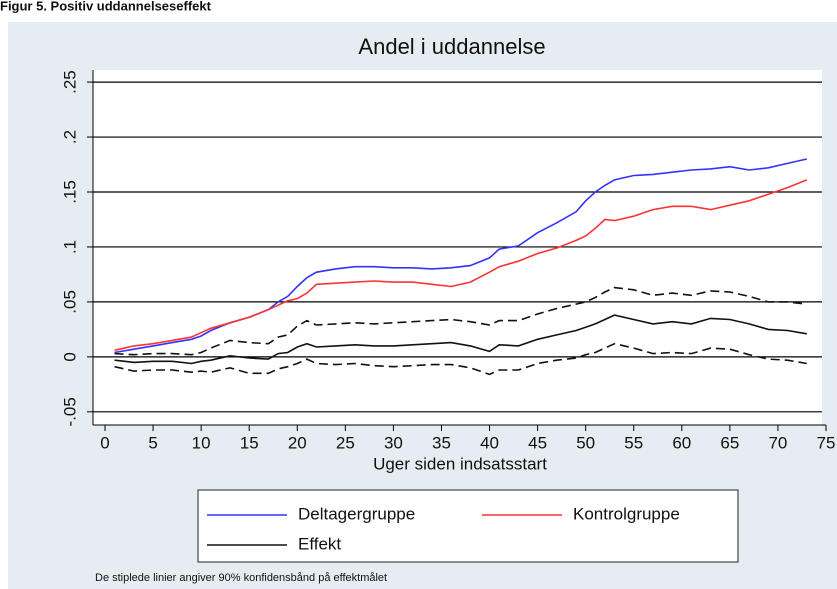 The height and width of the screenshot is (589, 837). What do you see at coordinates (537, 442) in the screenshot?
I see `x-tick-label: 45` at bounding box center [537, 442].